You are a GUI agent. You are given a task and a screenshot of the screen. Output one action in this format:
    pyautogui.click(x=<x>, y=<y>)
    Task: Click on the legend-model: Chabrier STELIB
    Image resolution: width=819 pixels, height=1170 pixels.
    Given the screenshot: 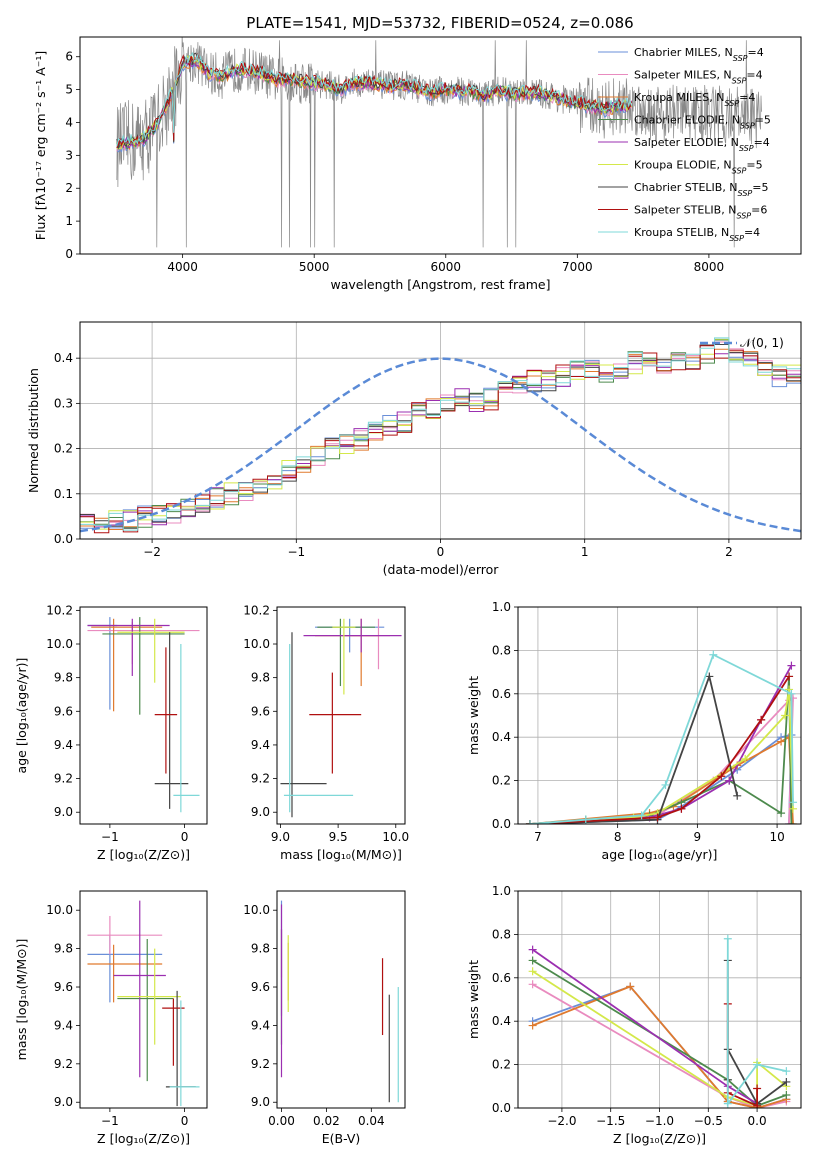 What is the action you would take?
    pyautogui.click(x=678, y=187)
    